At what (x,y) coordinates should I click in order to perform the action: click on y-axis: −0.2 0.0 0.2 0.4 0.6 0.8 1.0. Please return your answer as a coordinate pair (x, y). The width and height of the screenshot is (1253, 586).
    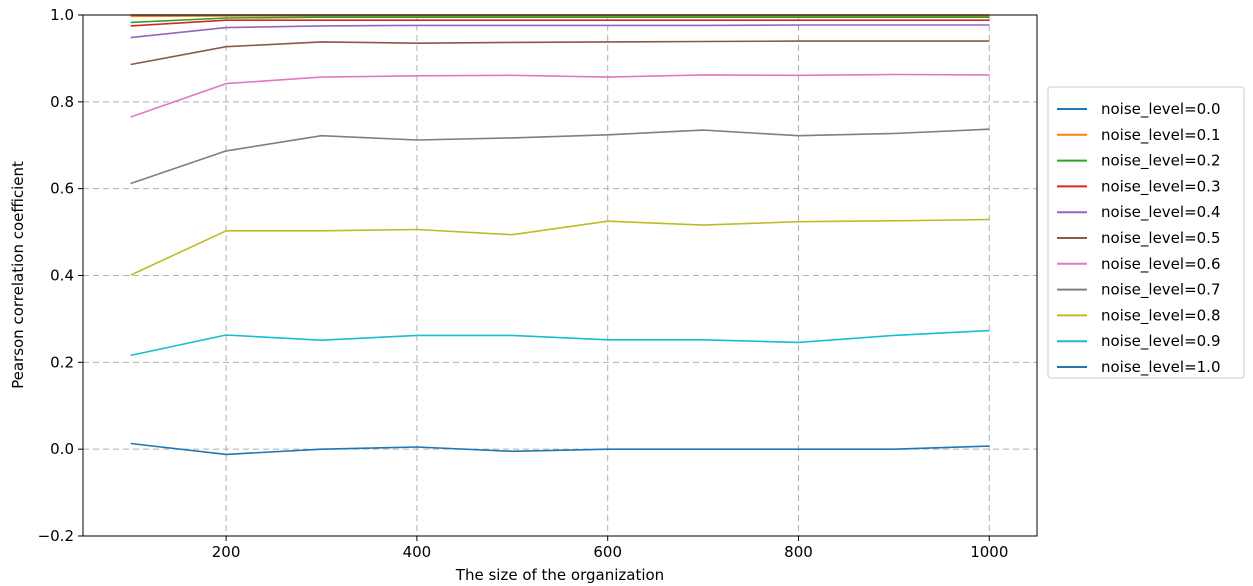
    Looking at the image, I should click on (60, 275).